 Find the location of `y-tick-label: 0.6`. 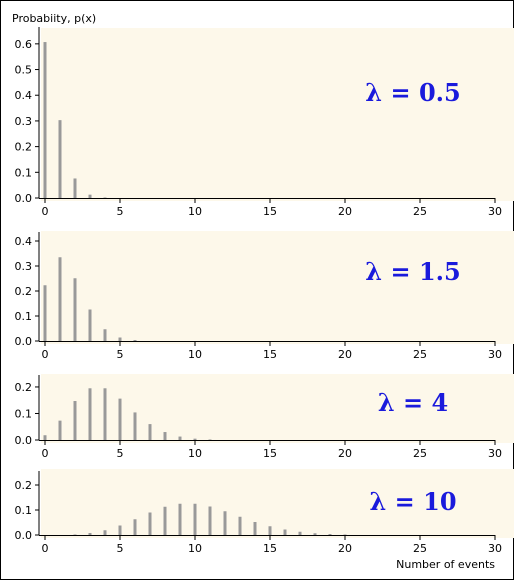

y-tick-label: 0.6 is located at coordinates (24, 44).